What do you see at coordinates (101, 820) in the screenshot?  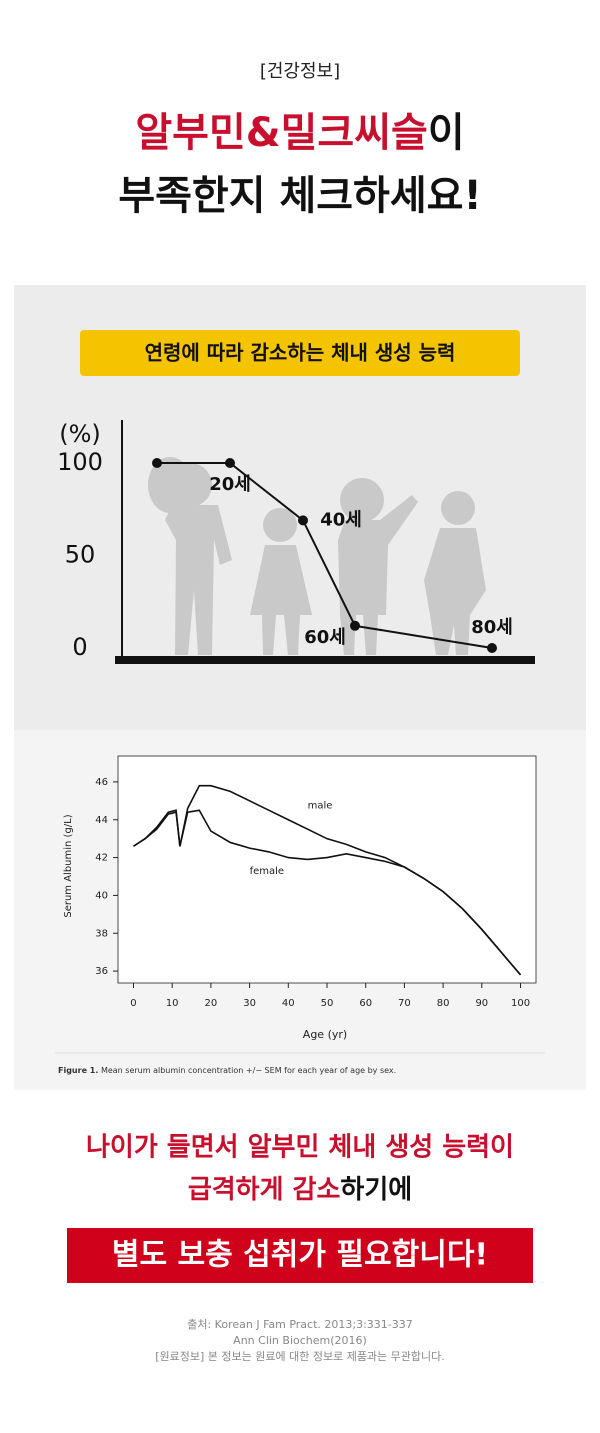 I see `y-tick-label: 44` at bounding box center [101, 820].